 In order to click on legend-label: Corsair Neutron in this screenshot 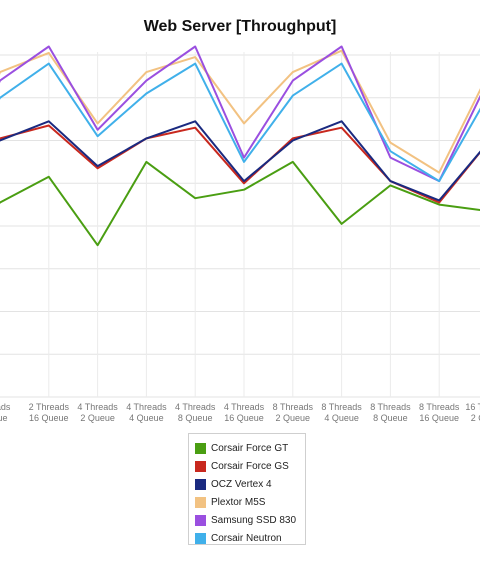, I will do `click(246, 538)`.